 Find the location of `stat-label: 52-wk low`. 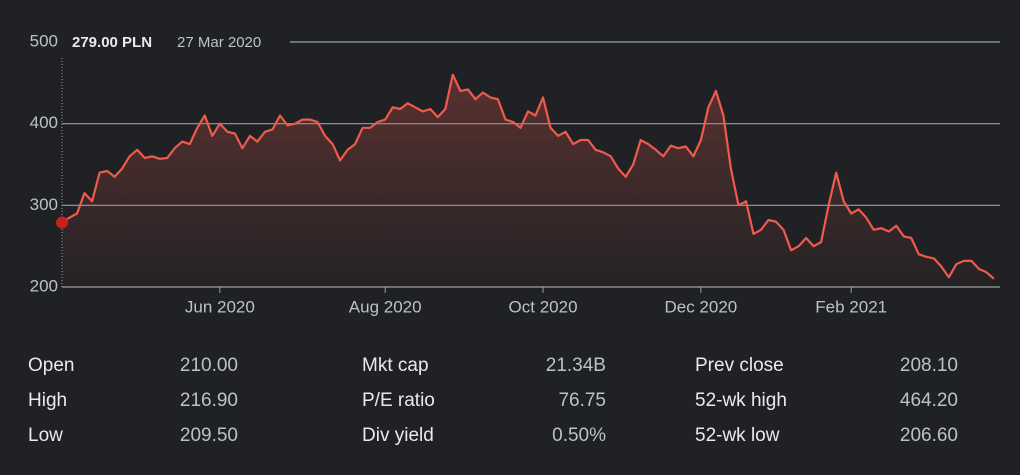

stat-label: 52-wk low is located at coordinates (737, 435).